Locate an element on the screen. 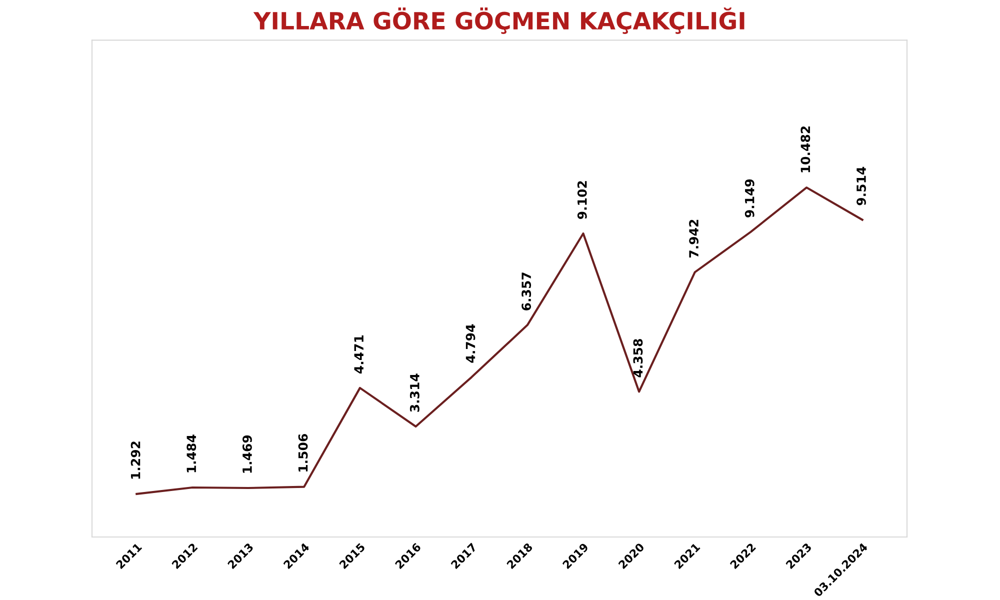 Image resolution: width=1000 pixels, height=600 pixels. data-label: 1.292 is located at coordinates (135, 460).